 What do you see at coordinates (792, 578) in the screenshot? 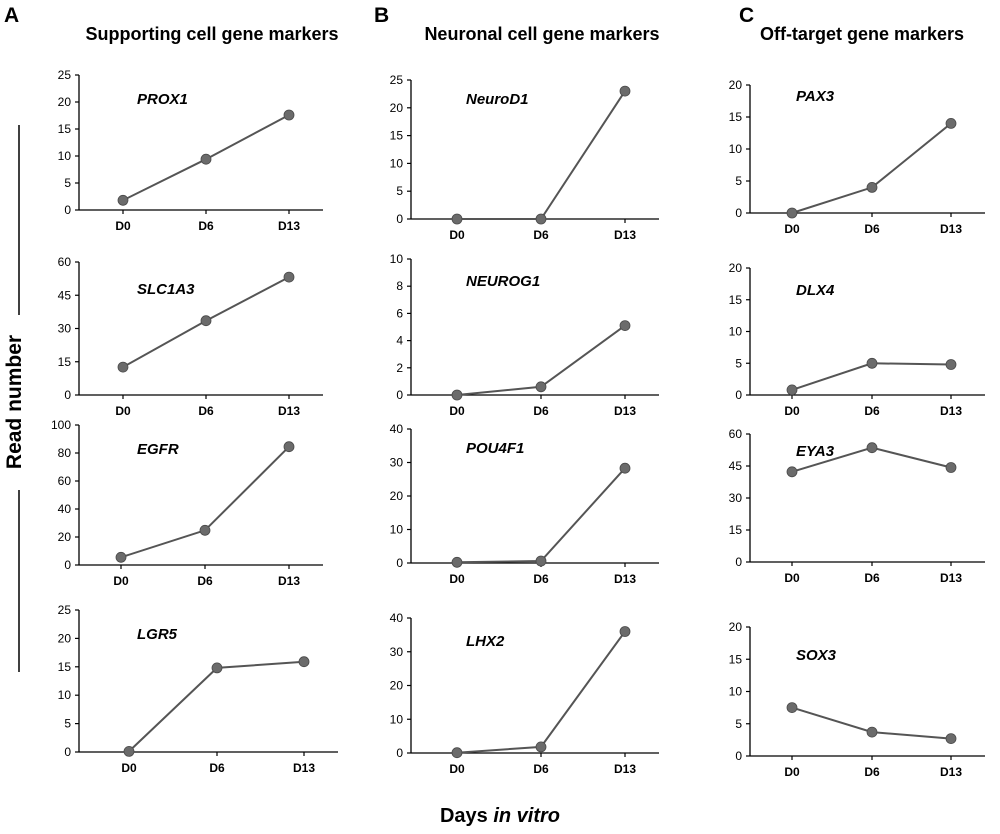
I see `x-tick-label-eya3-d0: D0` at bounding box center [792, 578].